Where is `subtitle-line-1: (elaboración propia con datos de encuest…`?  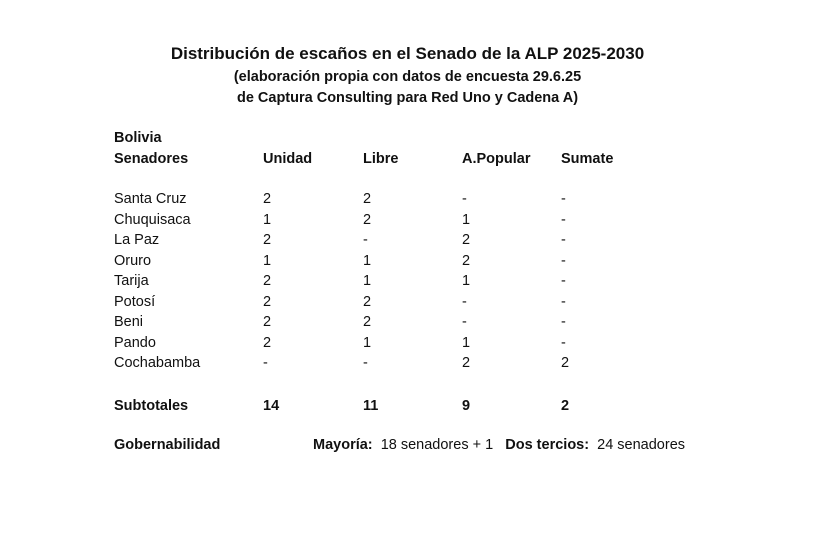 subtitle-line-1: (elaboración propia con datos de encuest… is located at coordinates (407, 77).